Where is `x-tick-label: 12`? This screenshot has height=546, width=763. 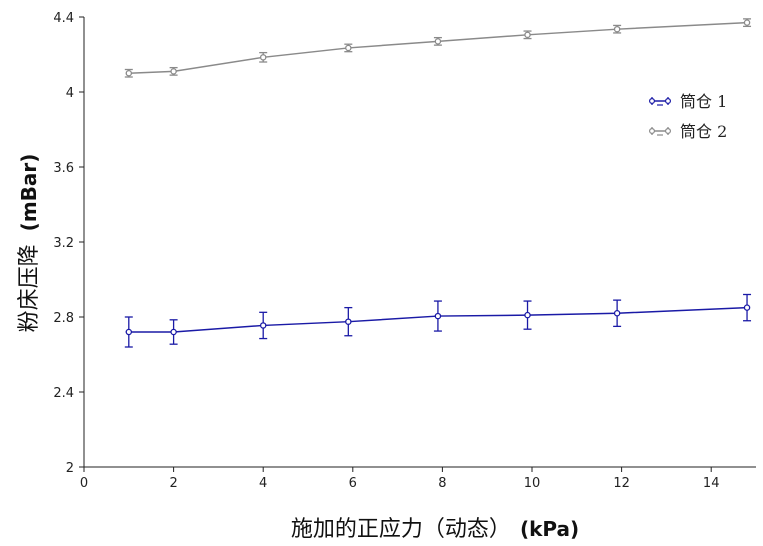
x-tick-label: 12 is located at coordinates (621, 483).